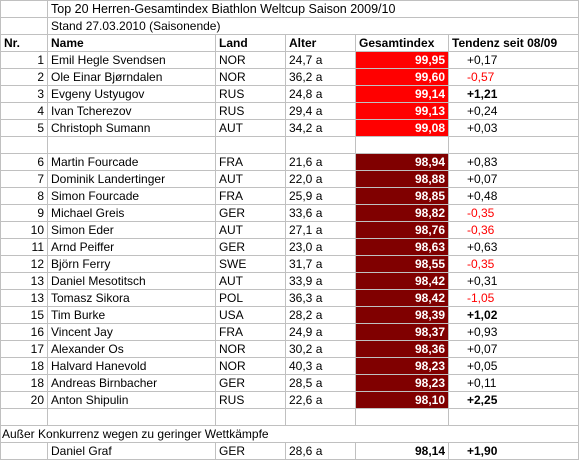 Image resolution: width=580 pixels, height=462 pixels. What do you see at coordinates (24, 264) in the screenshot?
I see `rank-cell: 12` at bounding box center [24, 264].